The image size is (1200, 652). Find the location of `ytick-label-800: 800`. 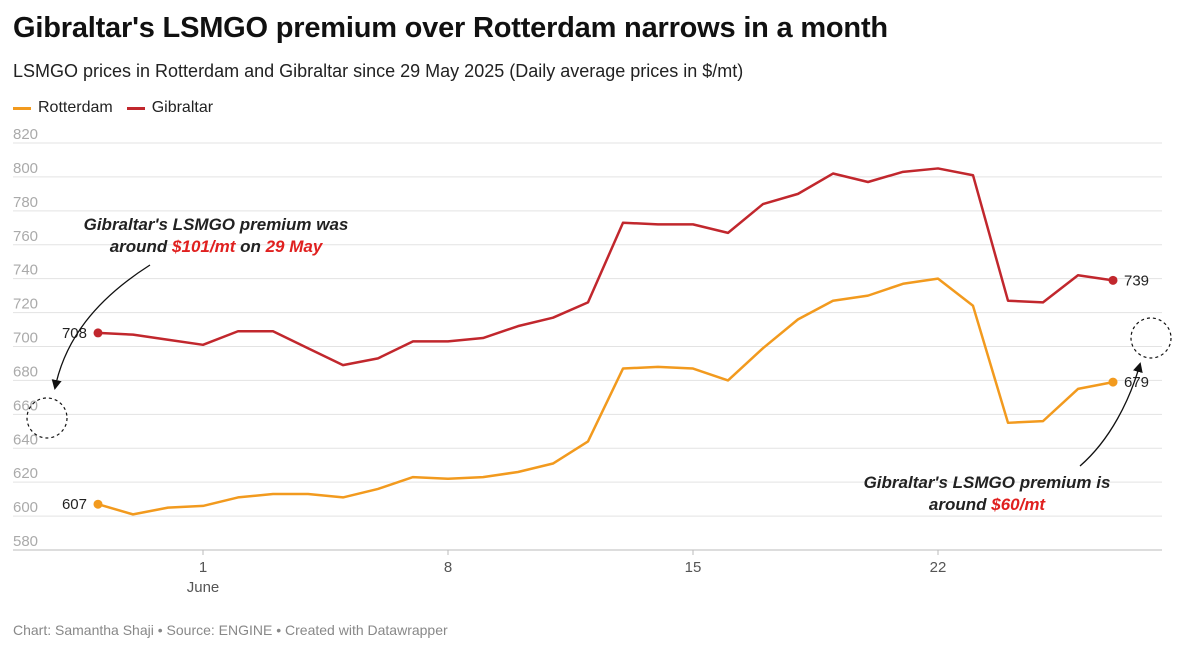

ytick-label-800: 800 is located at coordinates (25, 168).